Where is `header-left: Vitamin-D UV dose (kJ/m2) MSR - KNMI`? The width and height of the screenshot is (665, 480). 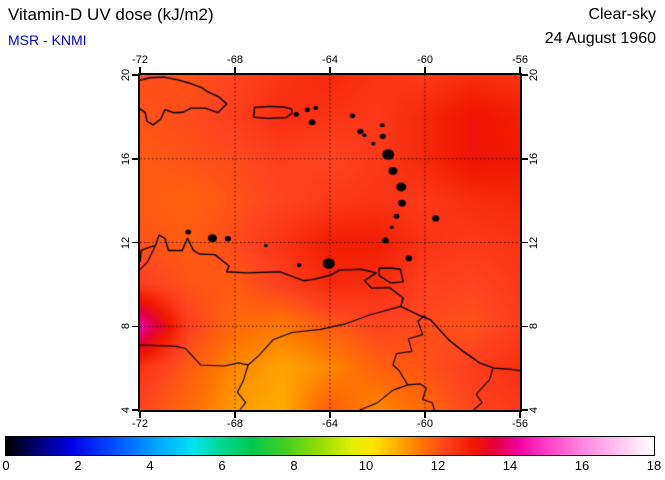 header-left: Vitamin-D UV dose (kJ/m2) MSR - KNMI is located at coordinates (111, 26).